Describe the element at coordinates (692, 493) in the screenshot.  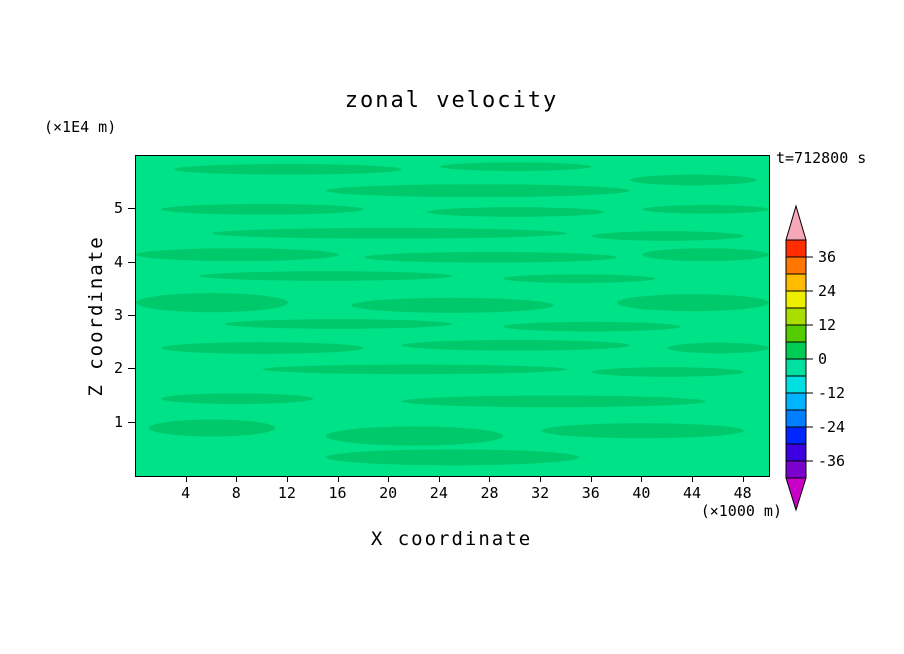
I see `x-tick-label: 44` at that location.